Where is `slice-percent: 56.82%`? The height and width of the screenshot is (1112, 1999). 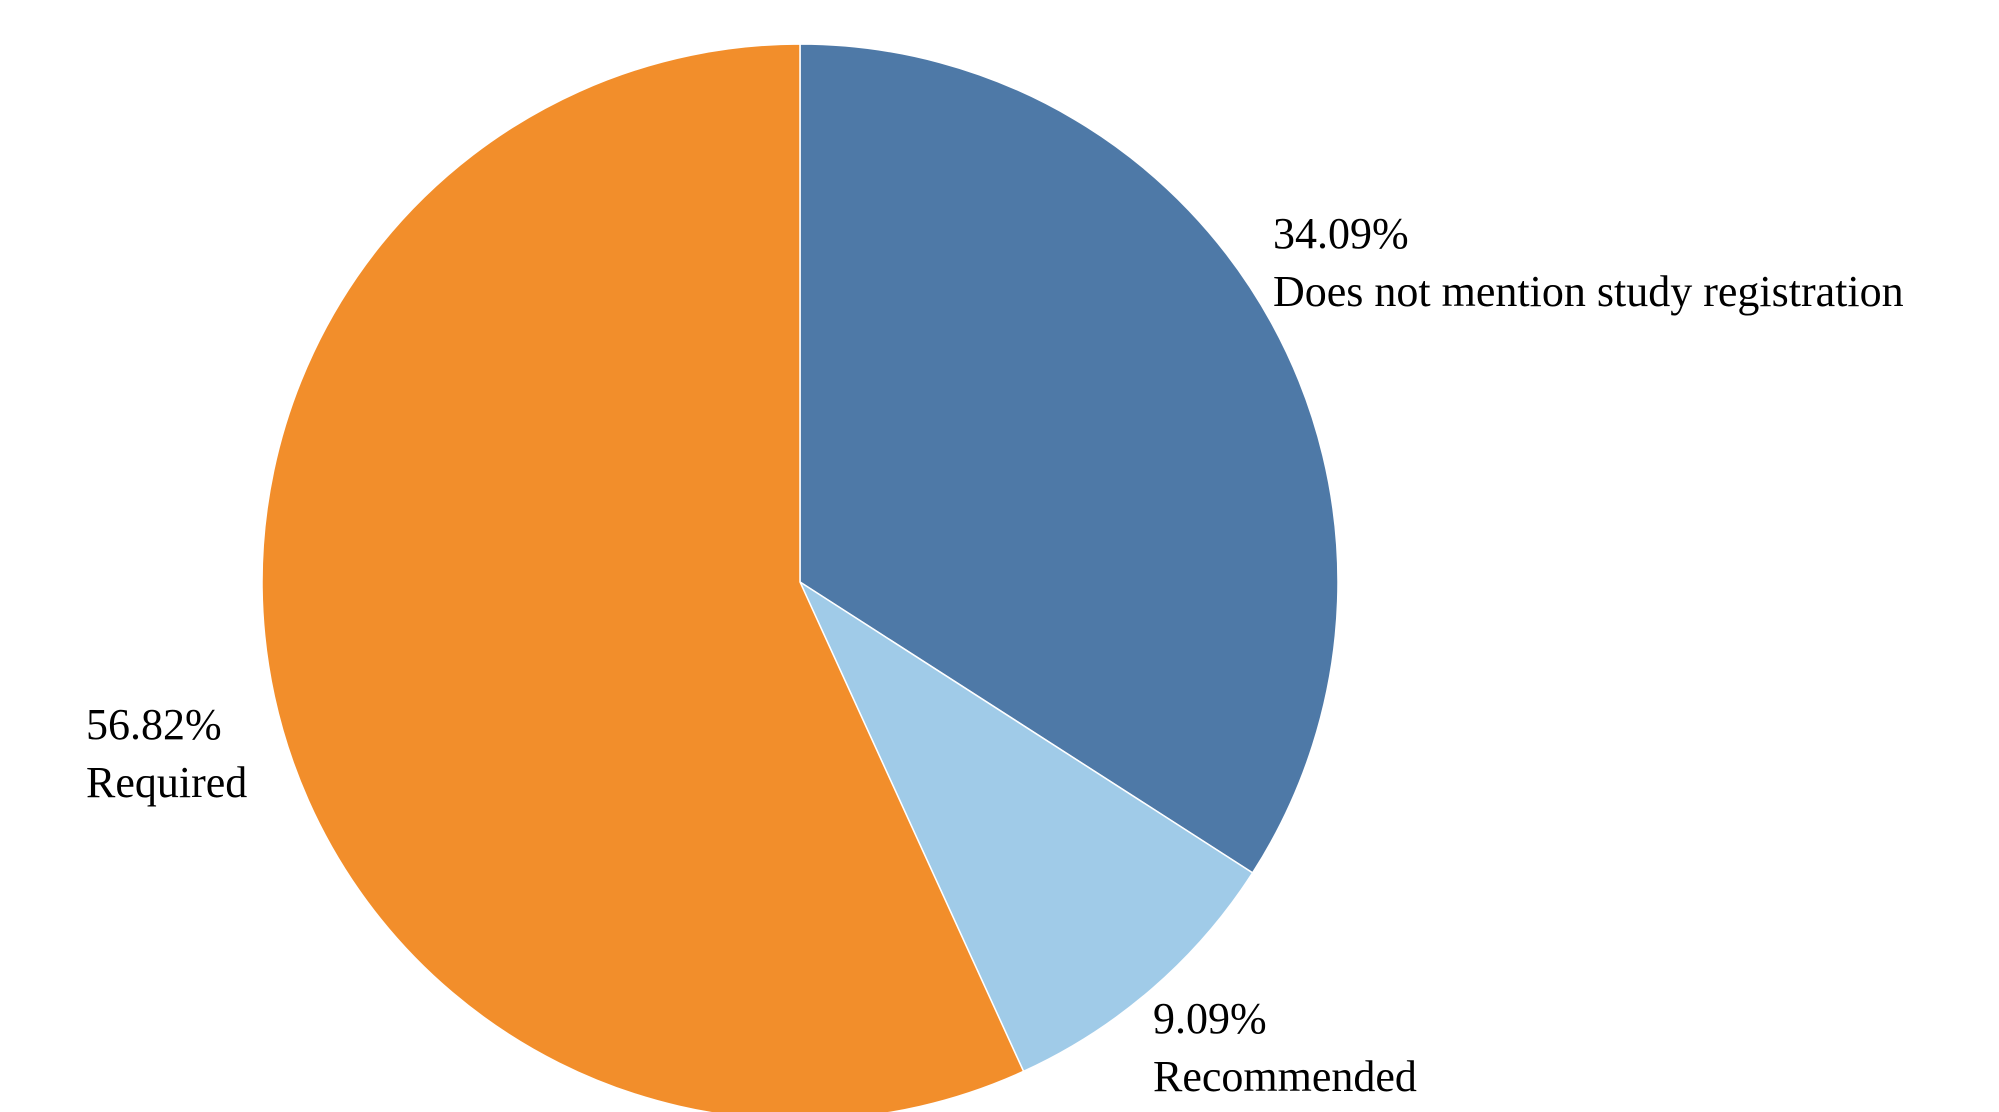 slice-percent: 56.82% is located at coordinates (154, 724).